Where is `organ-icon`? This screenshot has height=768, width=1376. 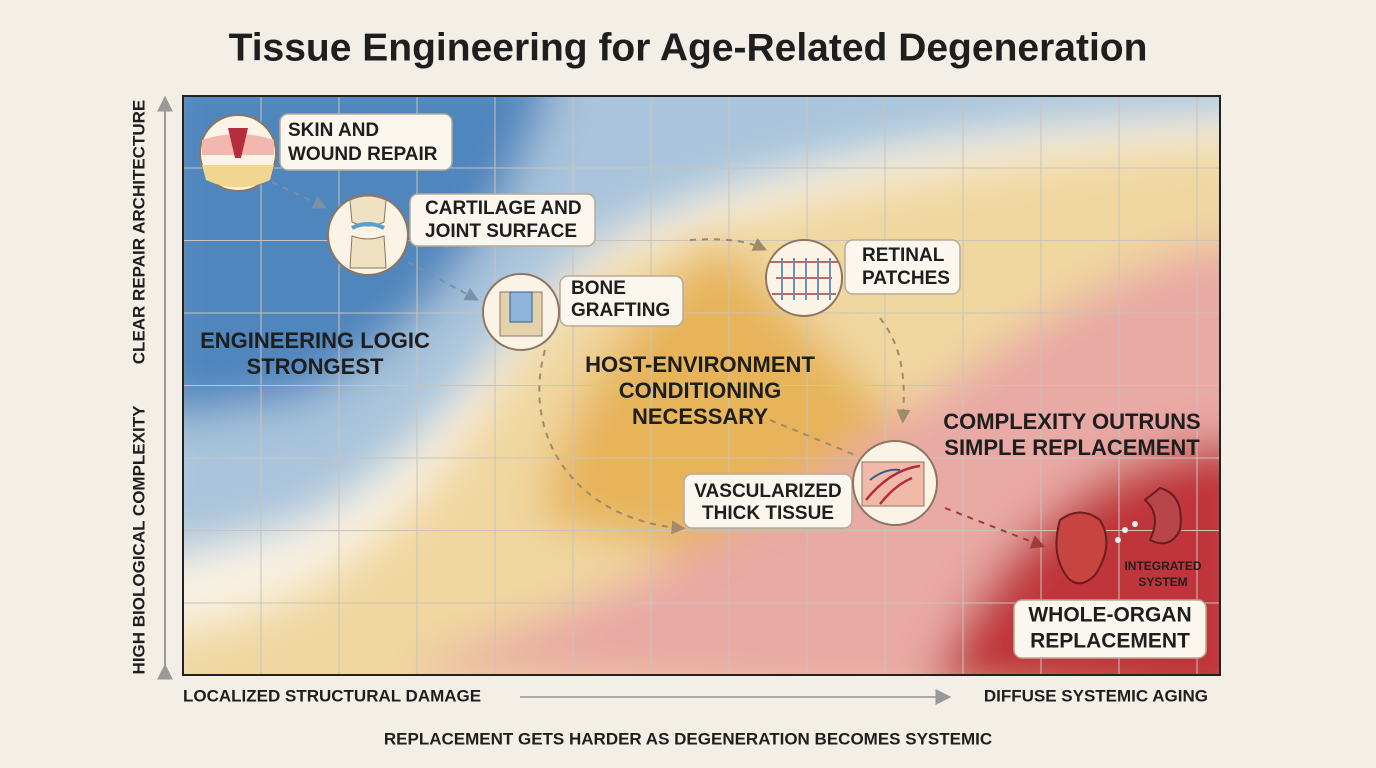 organ-icon is located at coordinates (1118, 535).